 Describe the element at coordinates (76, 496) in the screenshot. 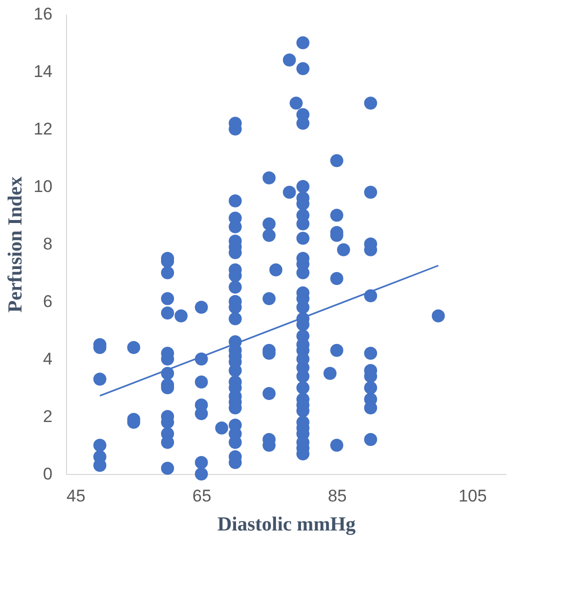

I see `x-tick-label: 45` at that location.